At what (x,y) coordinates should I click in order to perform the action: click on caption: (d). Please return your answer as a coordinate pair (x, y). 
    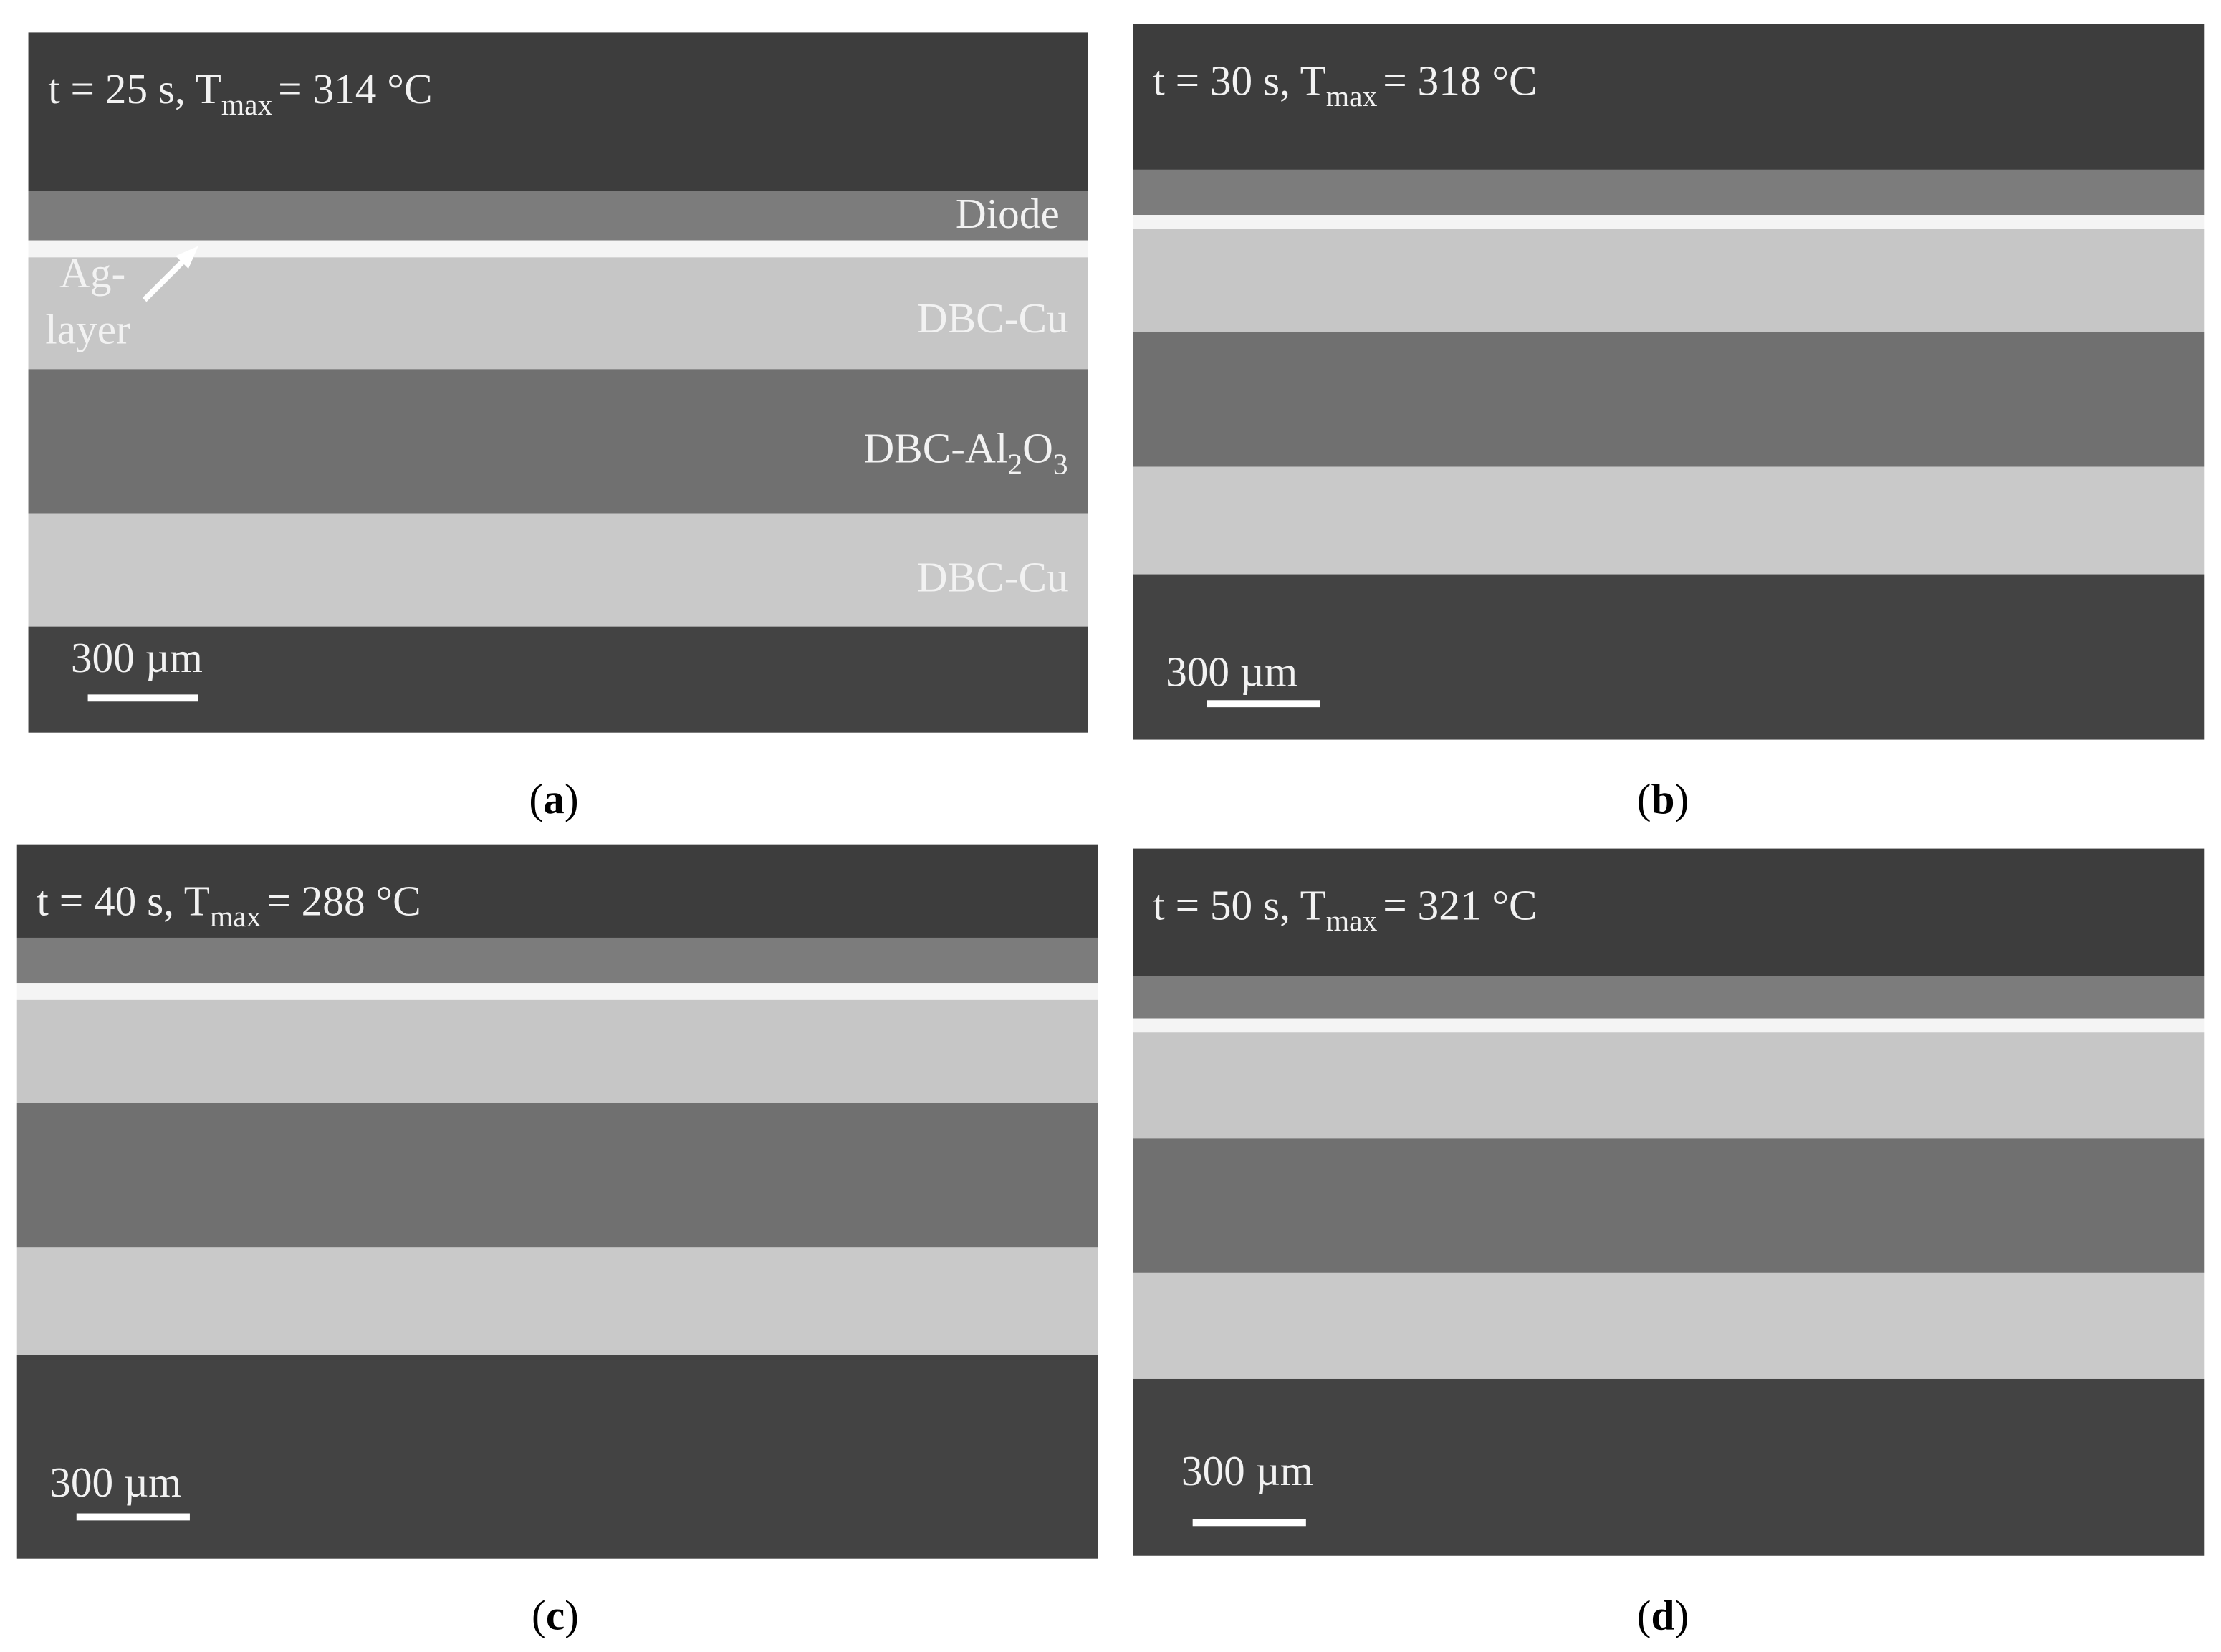
    Looking at the image, I should click on (1663, 1614).